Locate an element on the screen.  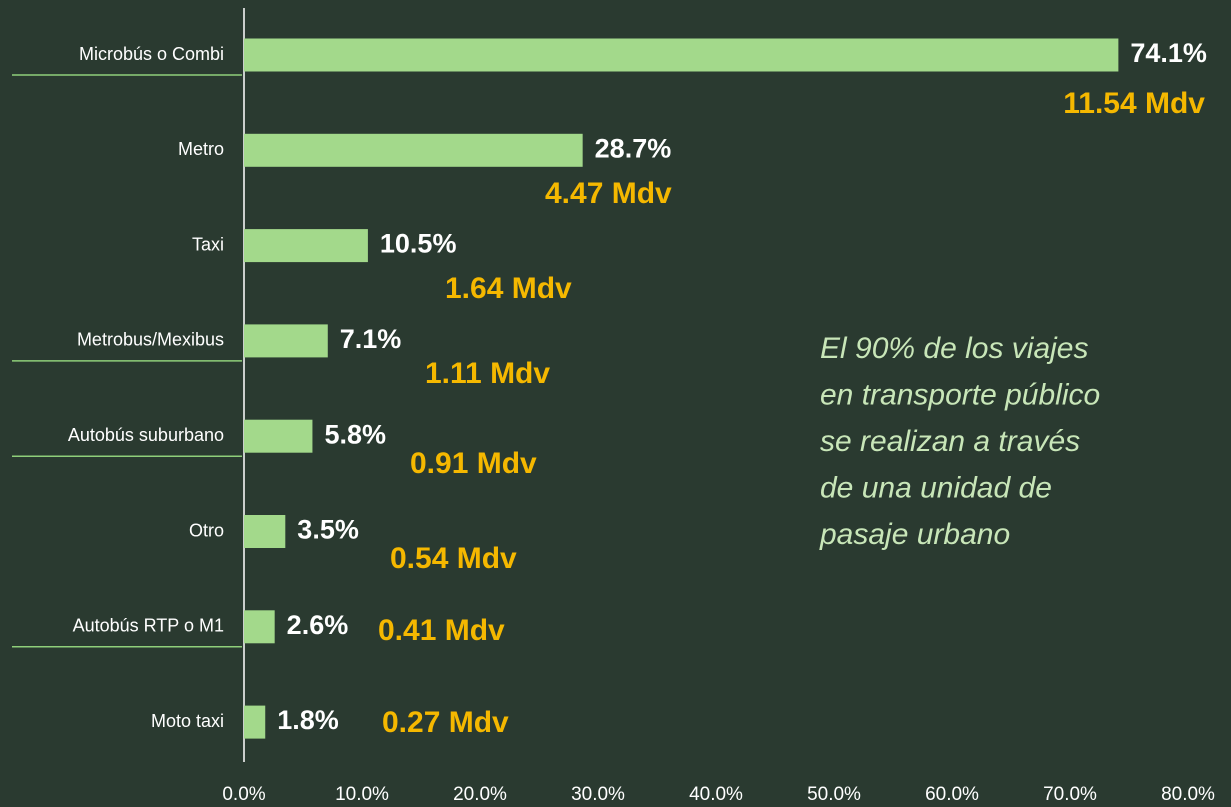
x-tick-label: 70.0% is located at coordinates (1070, 794).